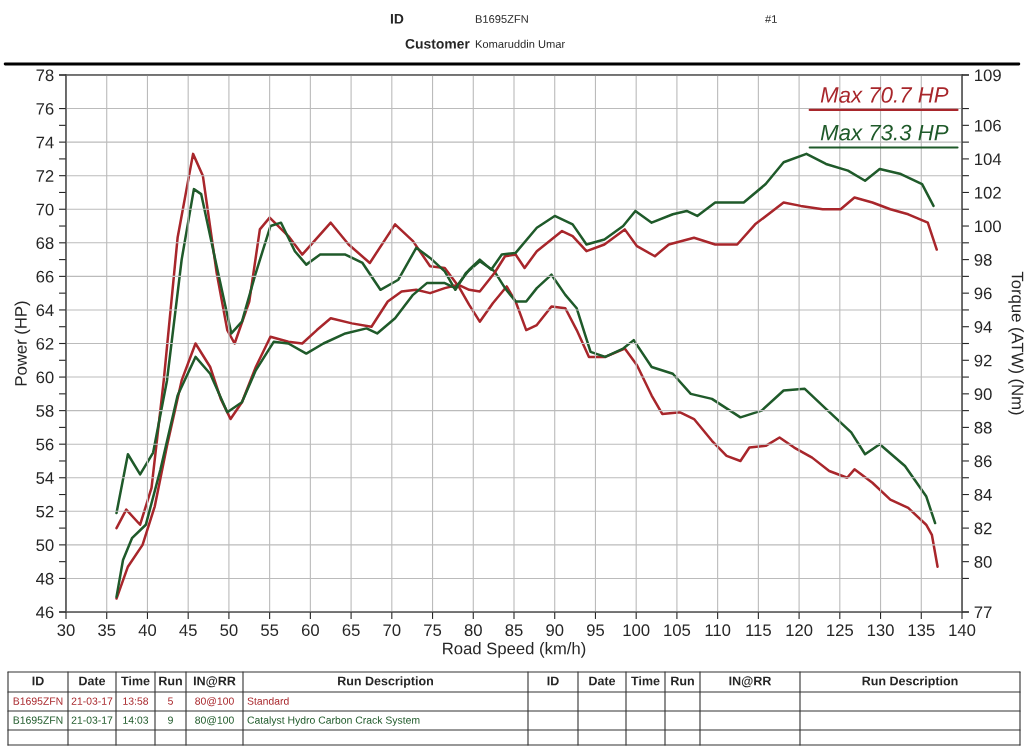 The image size is (1024, 751). Describe the element at coordinates (147, 630) in the screenshot. I see `x-tick-label: 40` at that location.